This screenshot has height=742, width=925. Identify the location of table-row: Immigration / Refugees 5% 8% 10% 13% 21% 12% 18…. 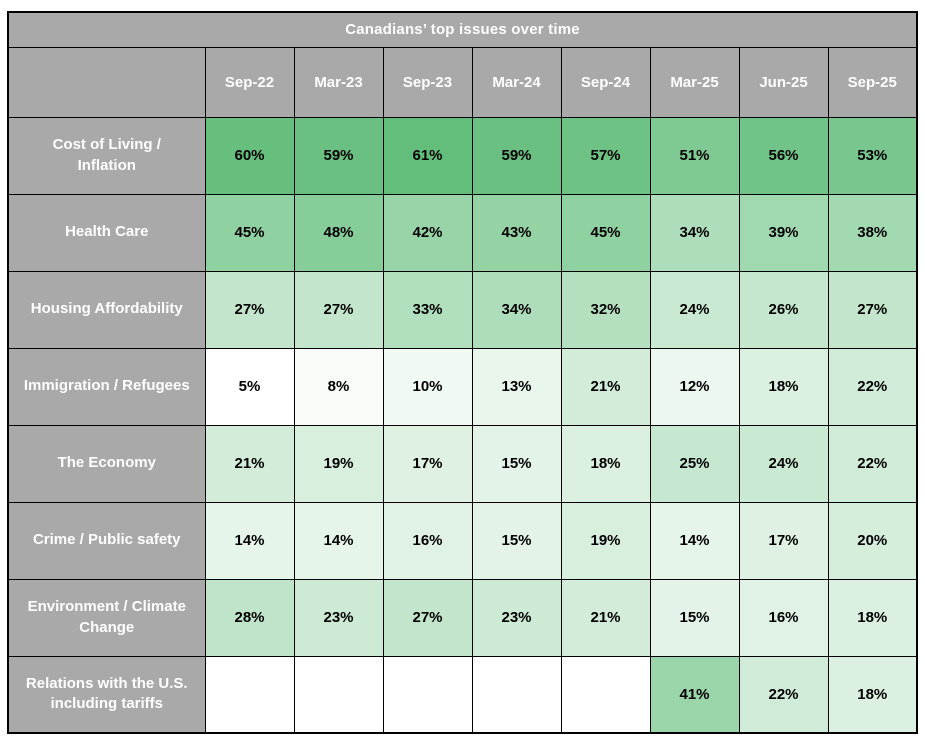
(462, 386).